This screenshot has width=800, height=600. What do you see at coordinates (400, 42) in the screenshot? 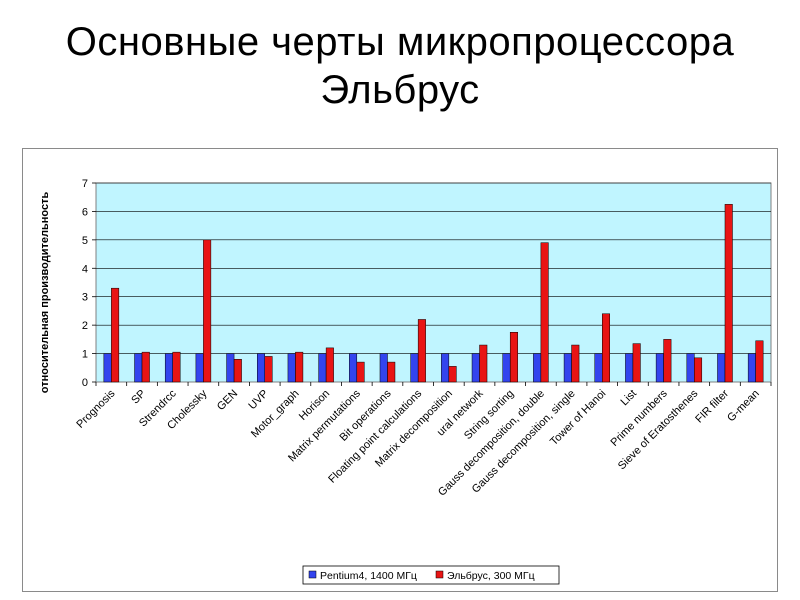
I see `slide-title-line-1: Основные черты микропроцессора` at bounding box center [400, 42].